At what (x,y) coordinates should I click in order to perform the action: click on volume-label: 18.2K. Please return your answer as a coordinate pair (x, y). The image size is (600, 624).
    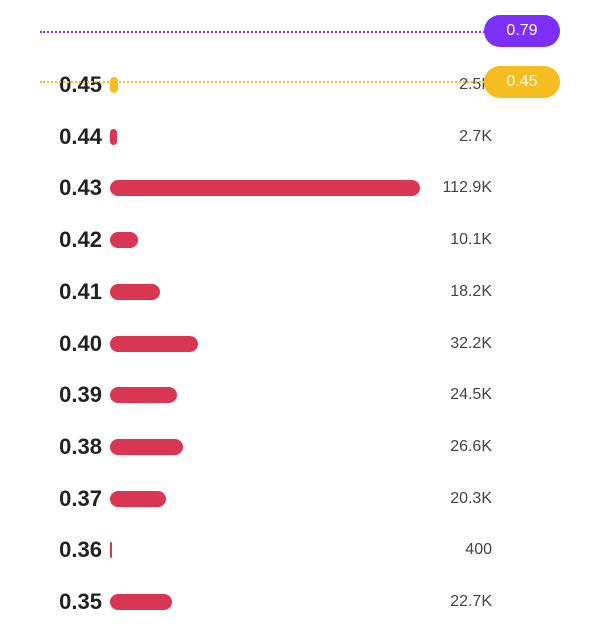
    Looking at the image, I should click on (471, 291).